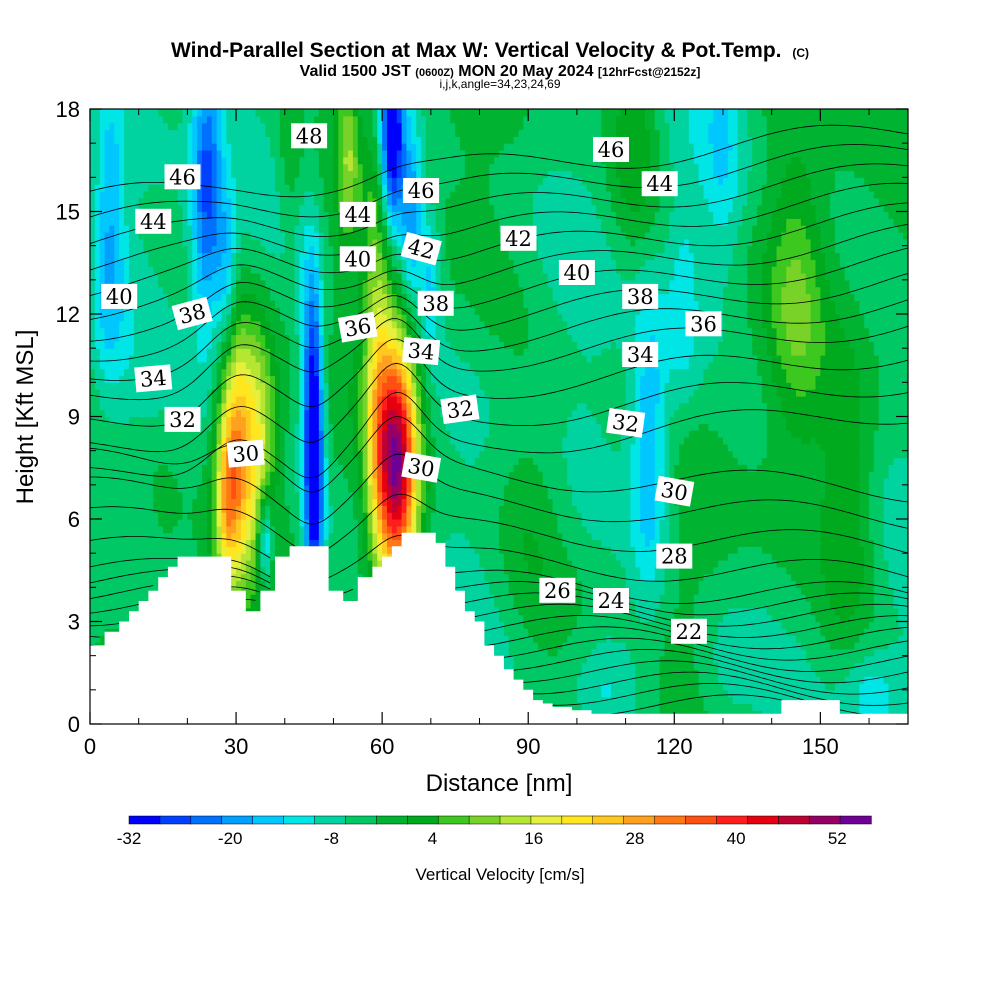 The height and width of the screenshot is (1000, 1000). What do you see at coordinates (499, 84) in the screenshot?
I see `chart-subtitle-2: i,j,k,angle=34,23,24,69` at bounding box center [499, 84].